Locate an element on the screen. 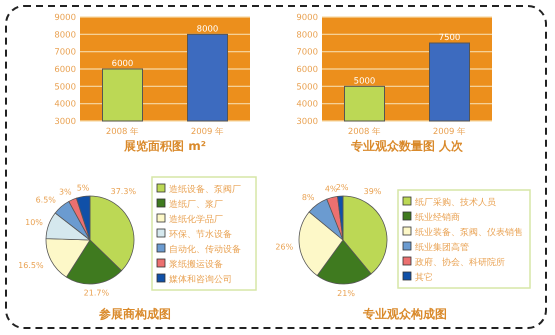  data-label: 5% is located at coordinates (83, 188).